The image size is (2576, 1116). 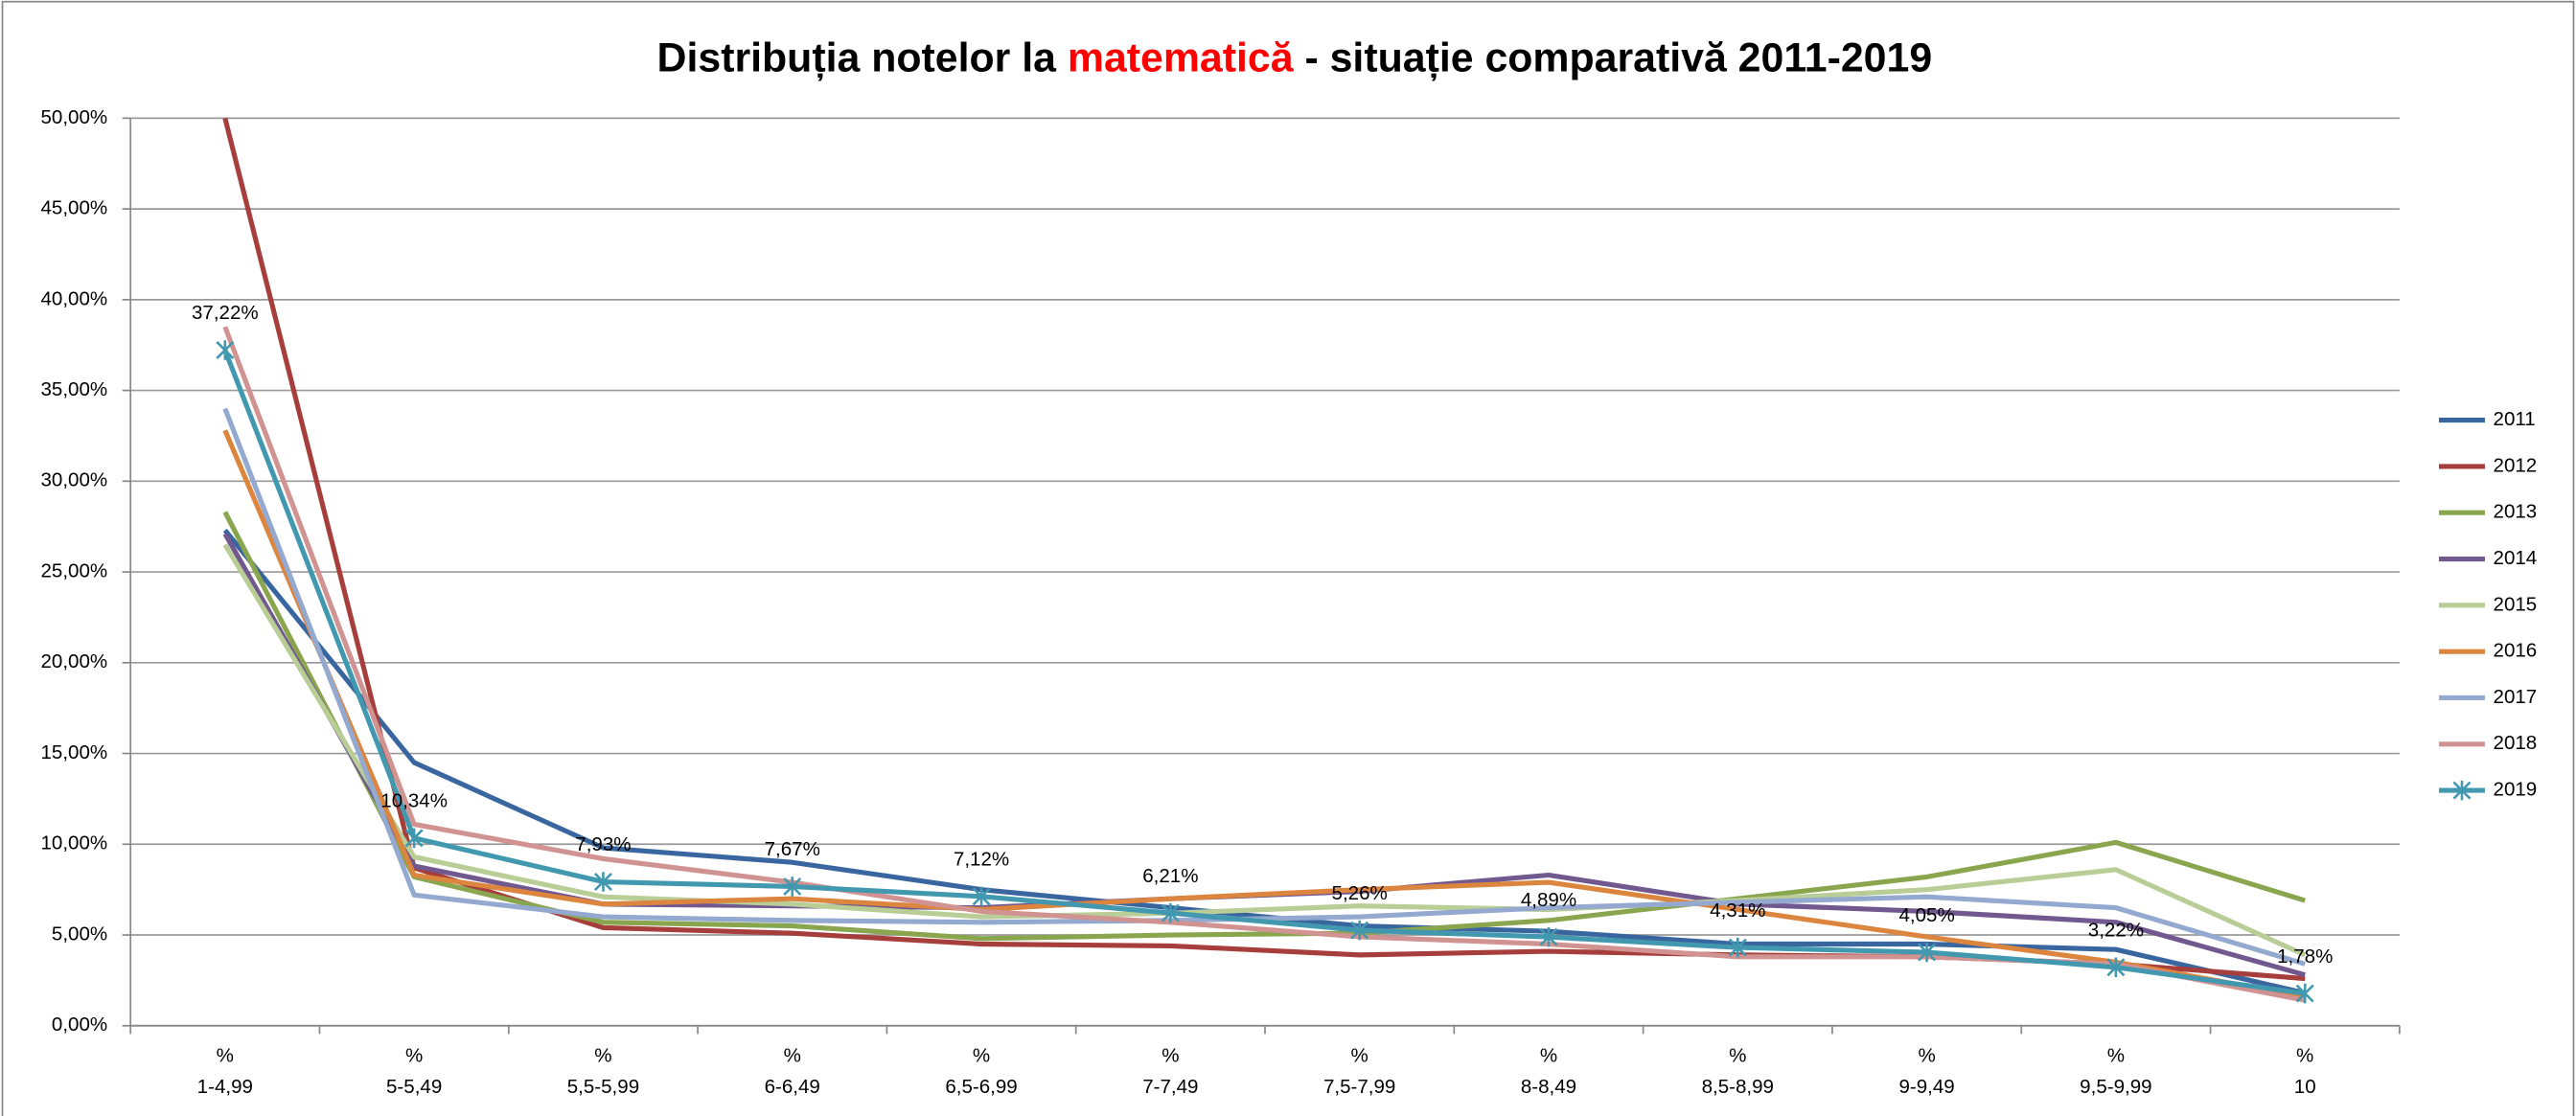 I want to click on x-tick-label-line: 5,5-5,99, so click(x=603, y=1087).